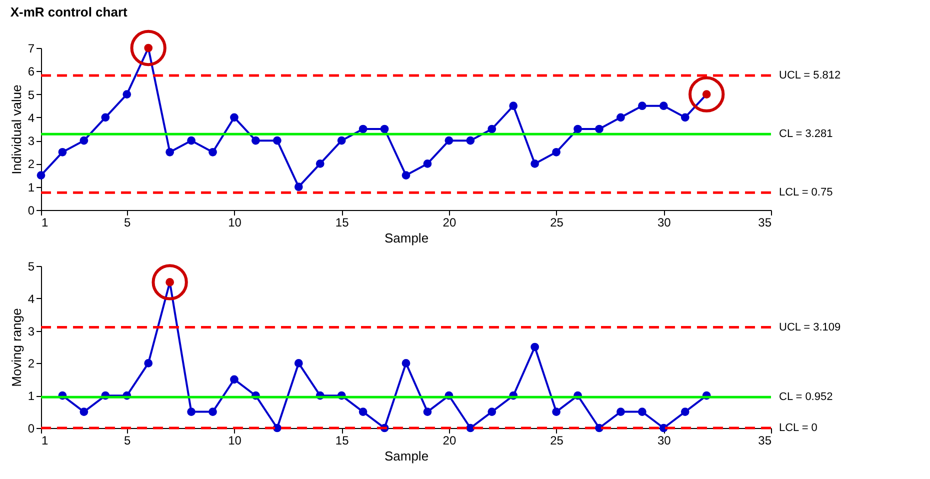  I want to click on ref-line-label: LCL = 0.75, so click(806, 192).